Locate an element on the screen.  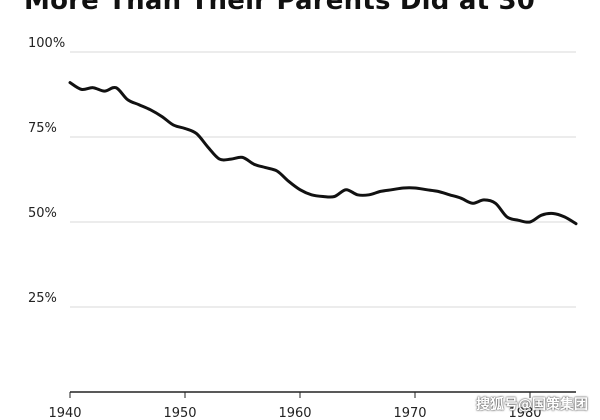
x-tick-label: 1940 is located at coordinates (64, 413).